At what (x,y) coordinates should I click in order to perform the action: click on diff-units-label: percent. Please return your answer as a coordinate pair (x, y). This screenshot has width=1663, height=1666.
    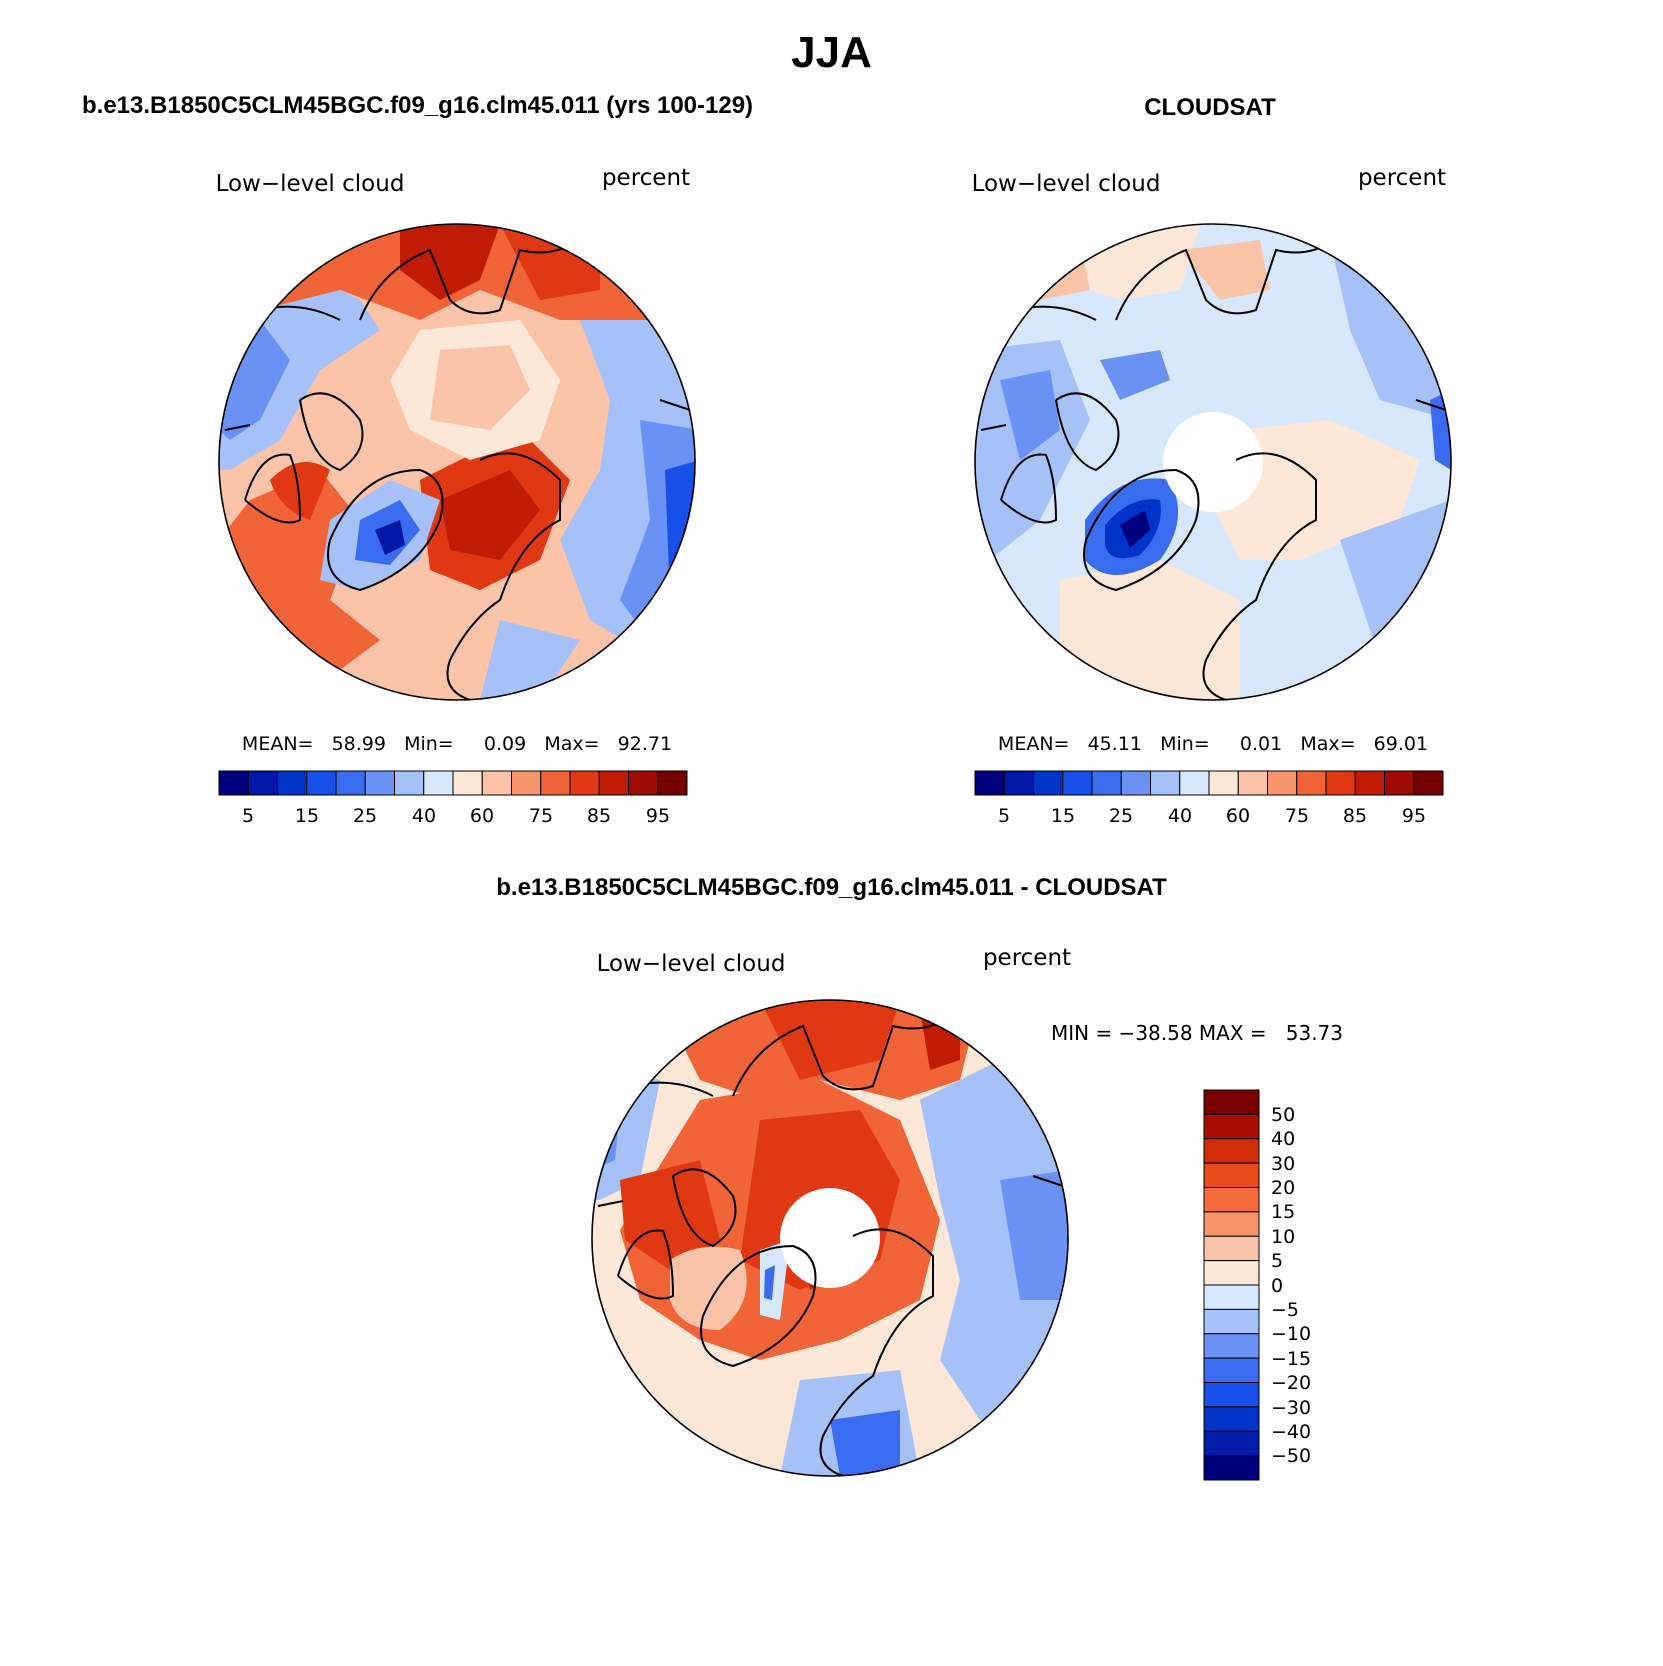
    Looking at the image, I should click on (1027, 958).